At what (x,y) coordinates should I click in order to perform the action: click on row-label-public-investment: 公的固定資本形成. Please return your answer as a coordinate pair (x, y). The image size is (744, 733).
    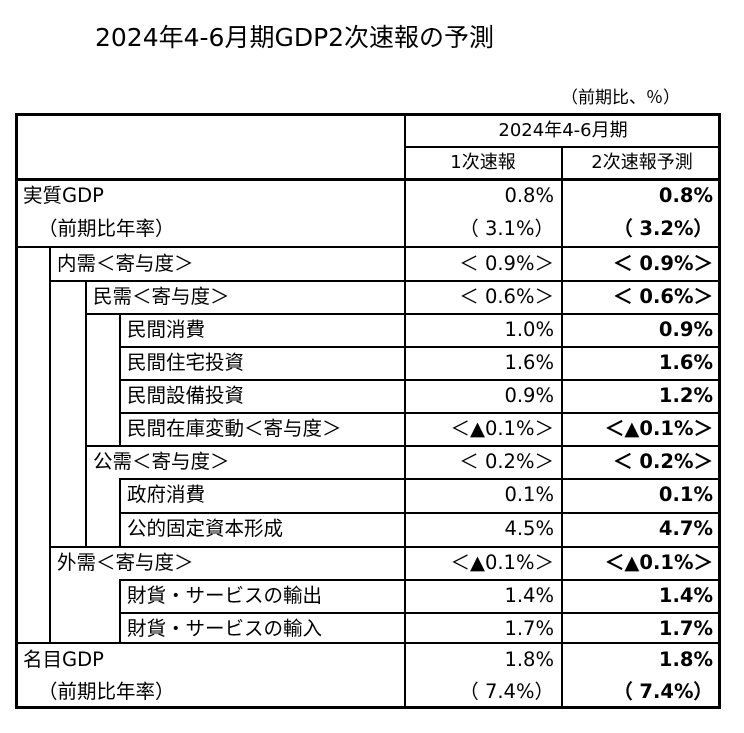
    Looking at the image, I should click on (205, 528).